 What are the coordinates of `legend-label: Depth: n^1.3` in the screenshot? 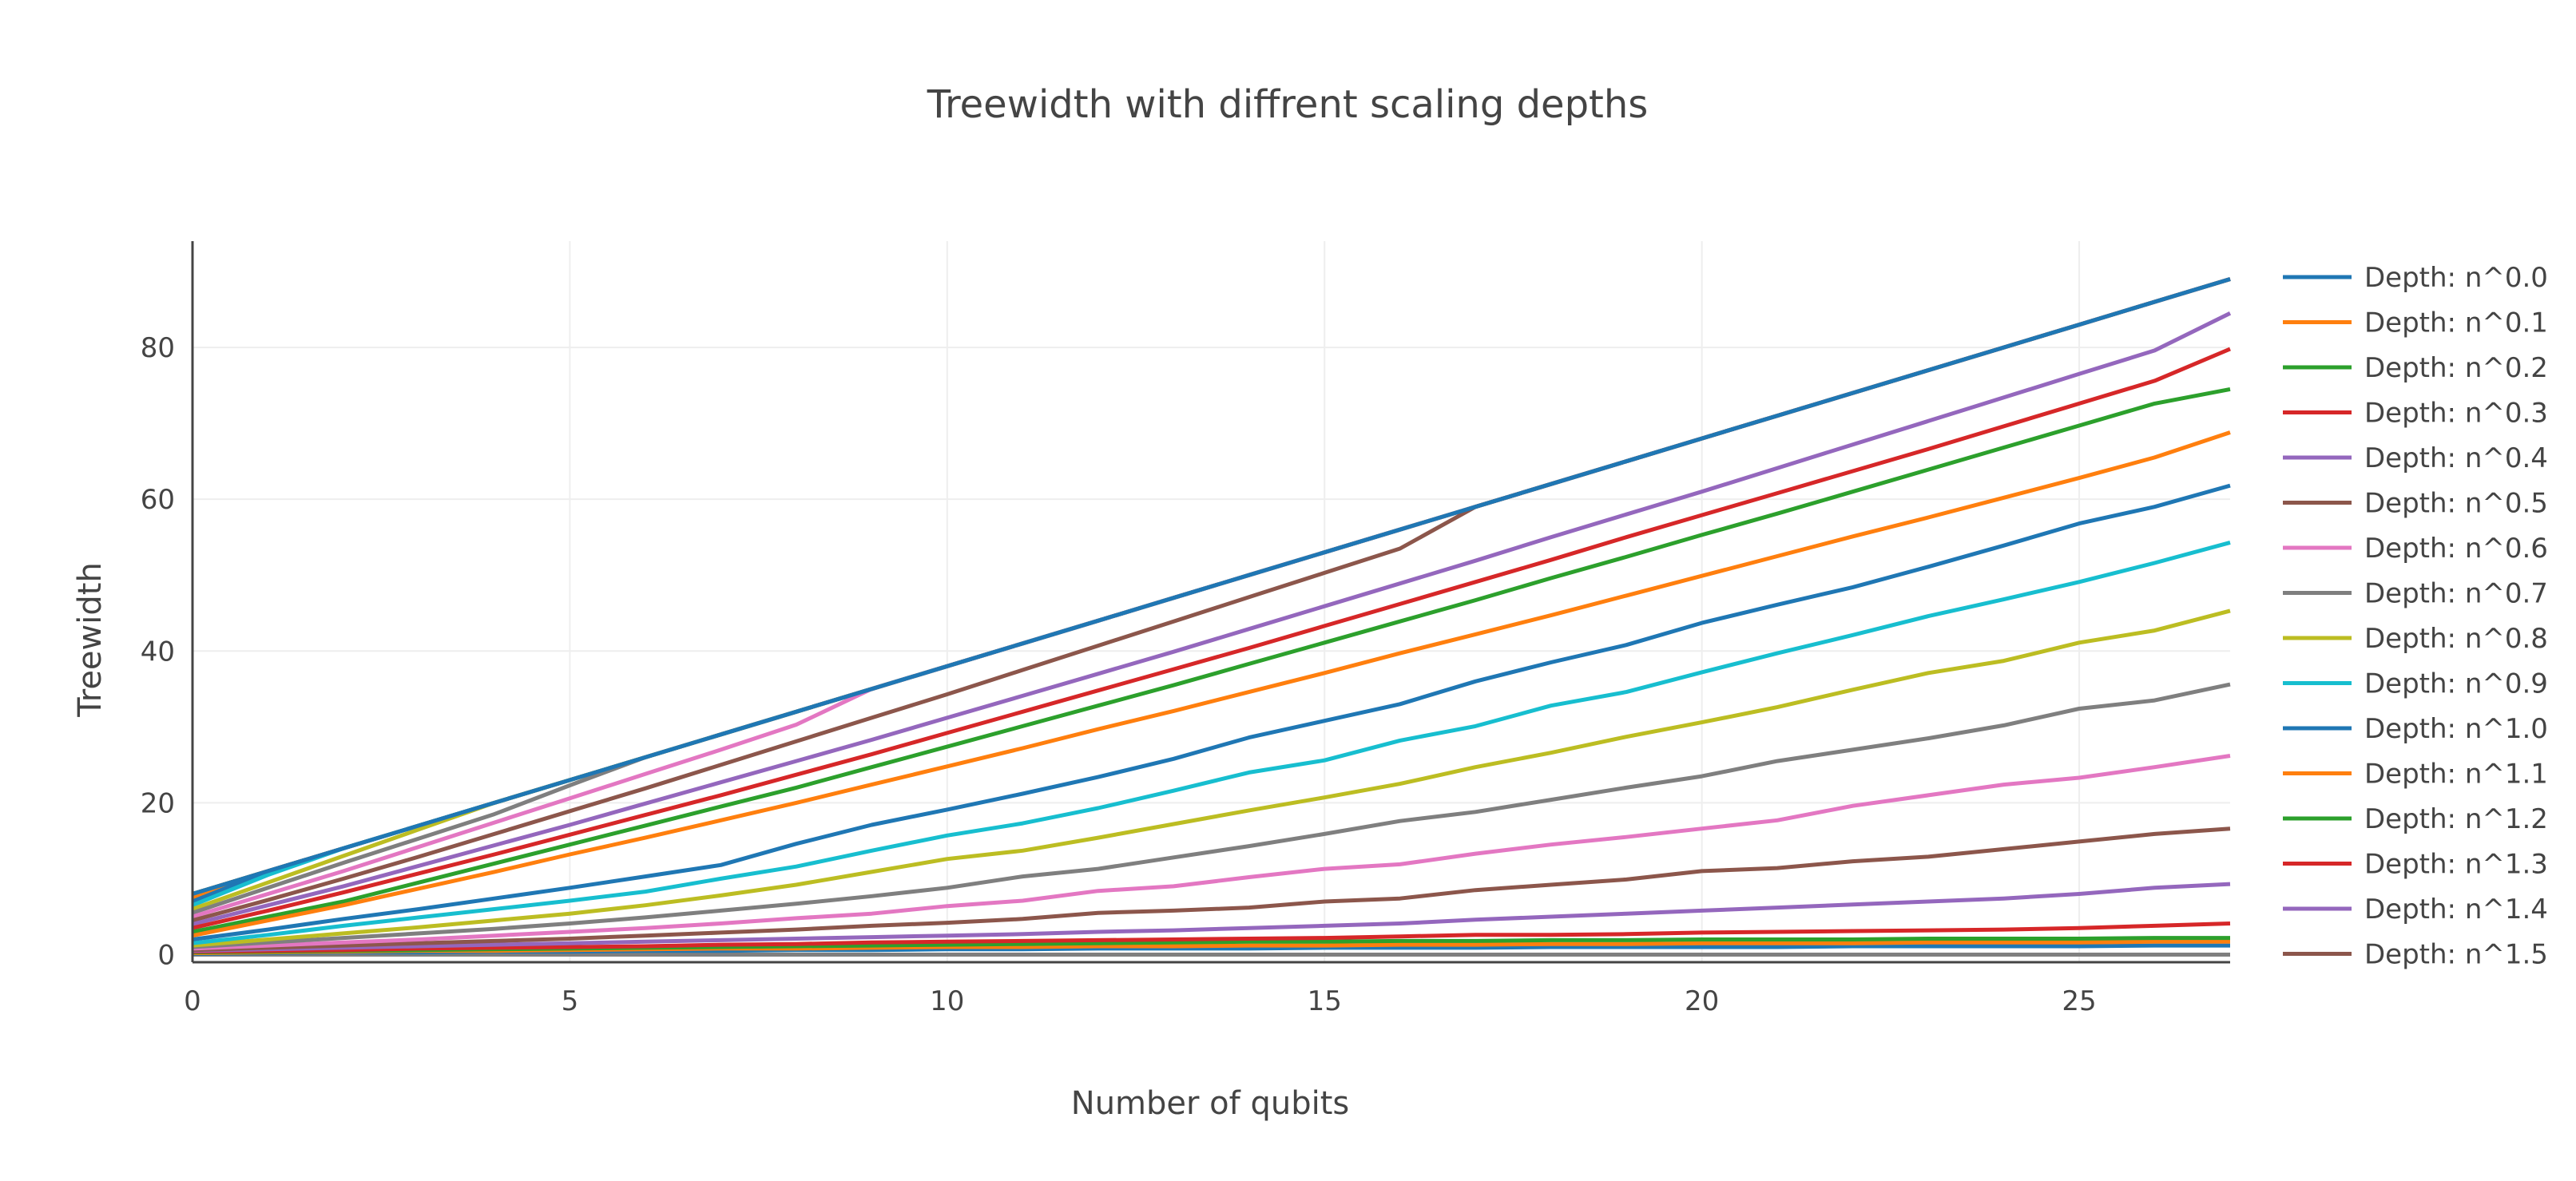 It's located at (2456, 865).